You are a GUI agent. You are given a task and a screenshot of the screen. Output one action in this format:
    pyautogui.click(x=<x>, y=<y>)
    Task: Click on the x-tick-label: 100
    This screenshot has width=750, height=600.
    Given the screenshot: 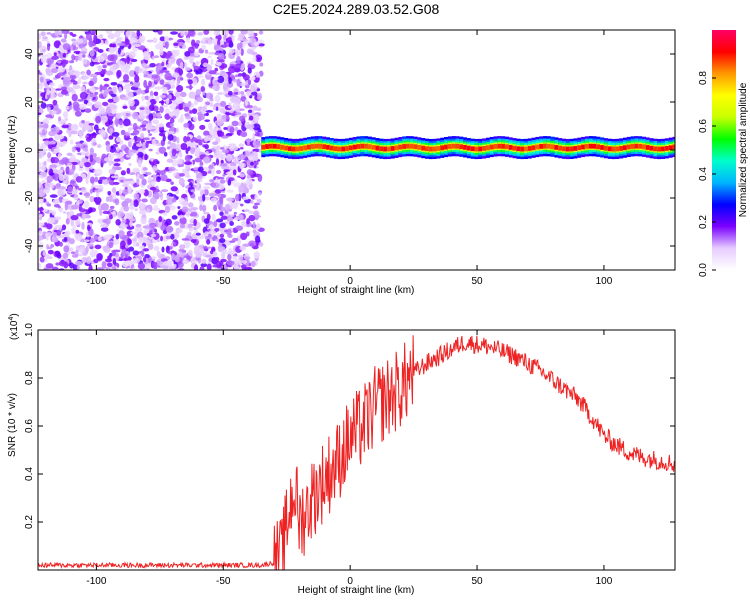 What is the action you would take?
    pyautogui.click(x=604, y=281)
    